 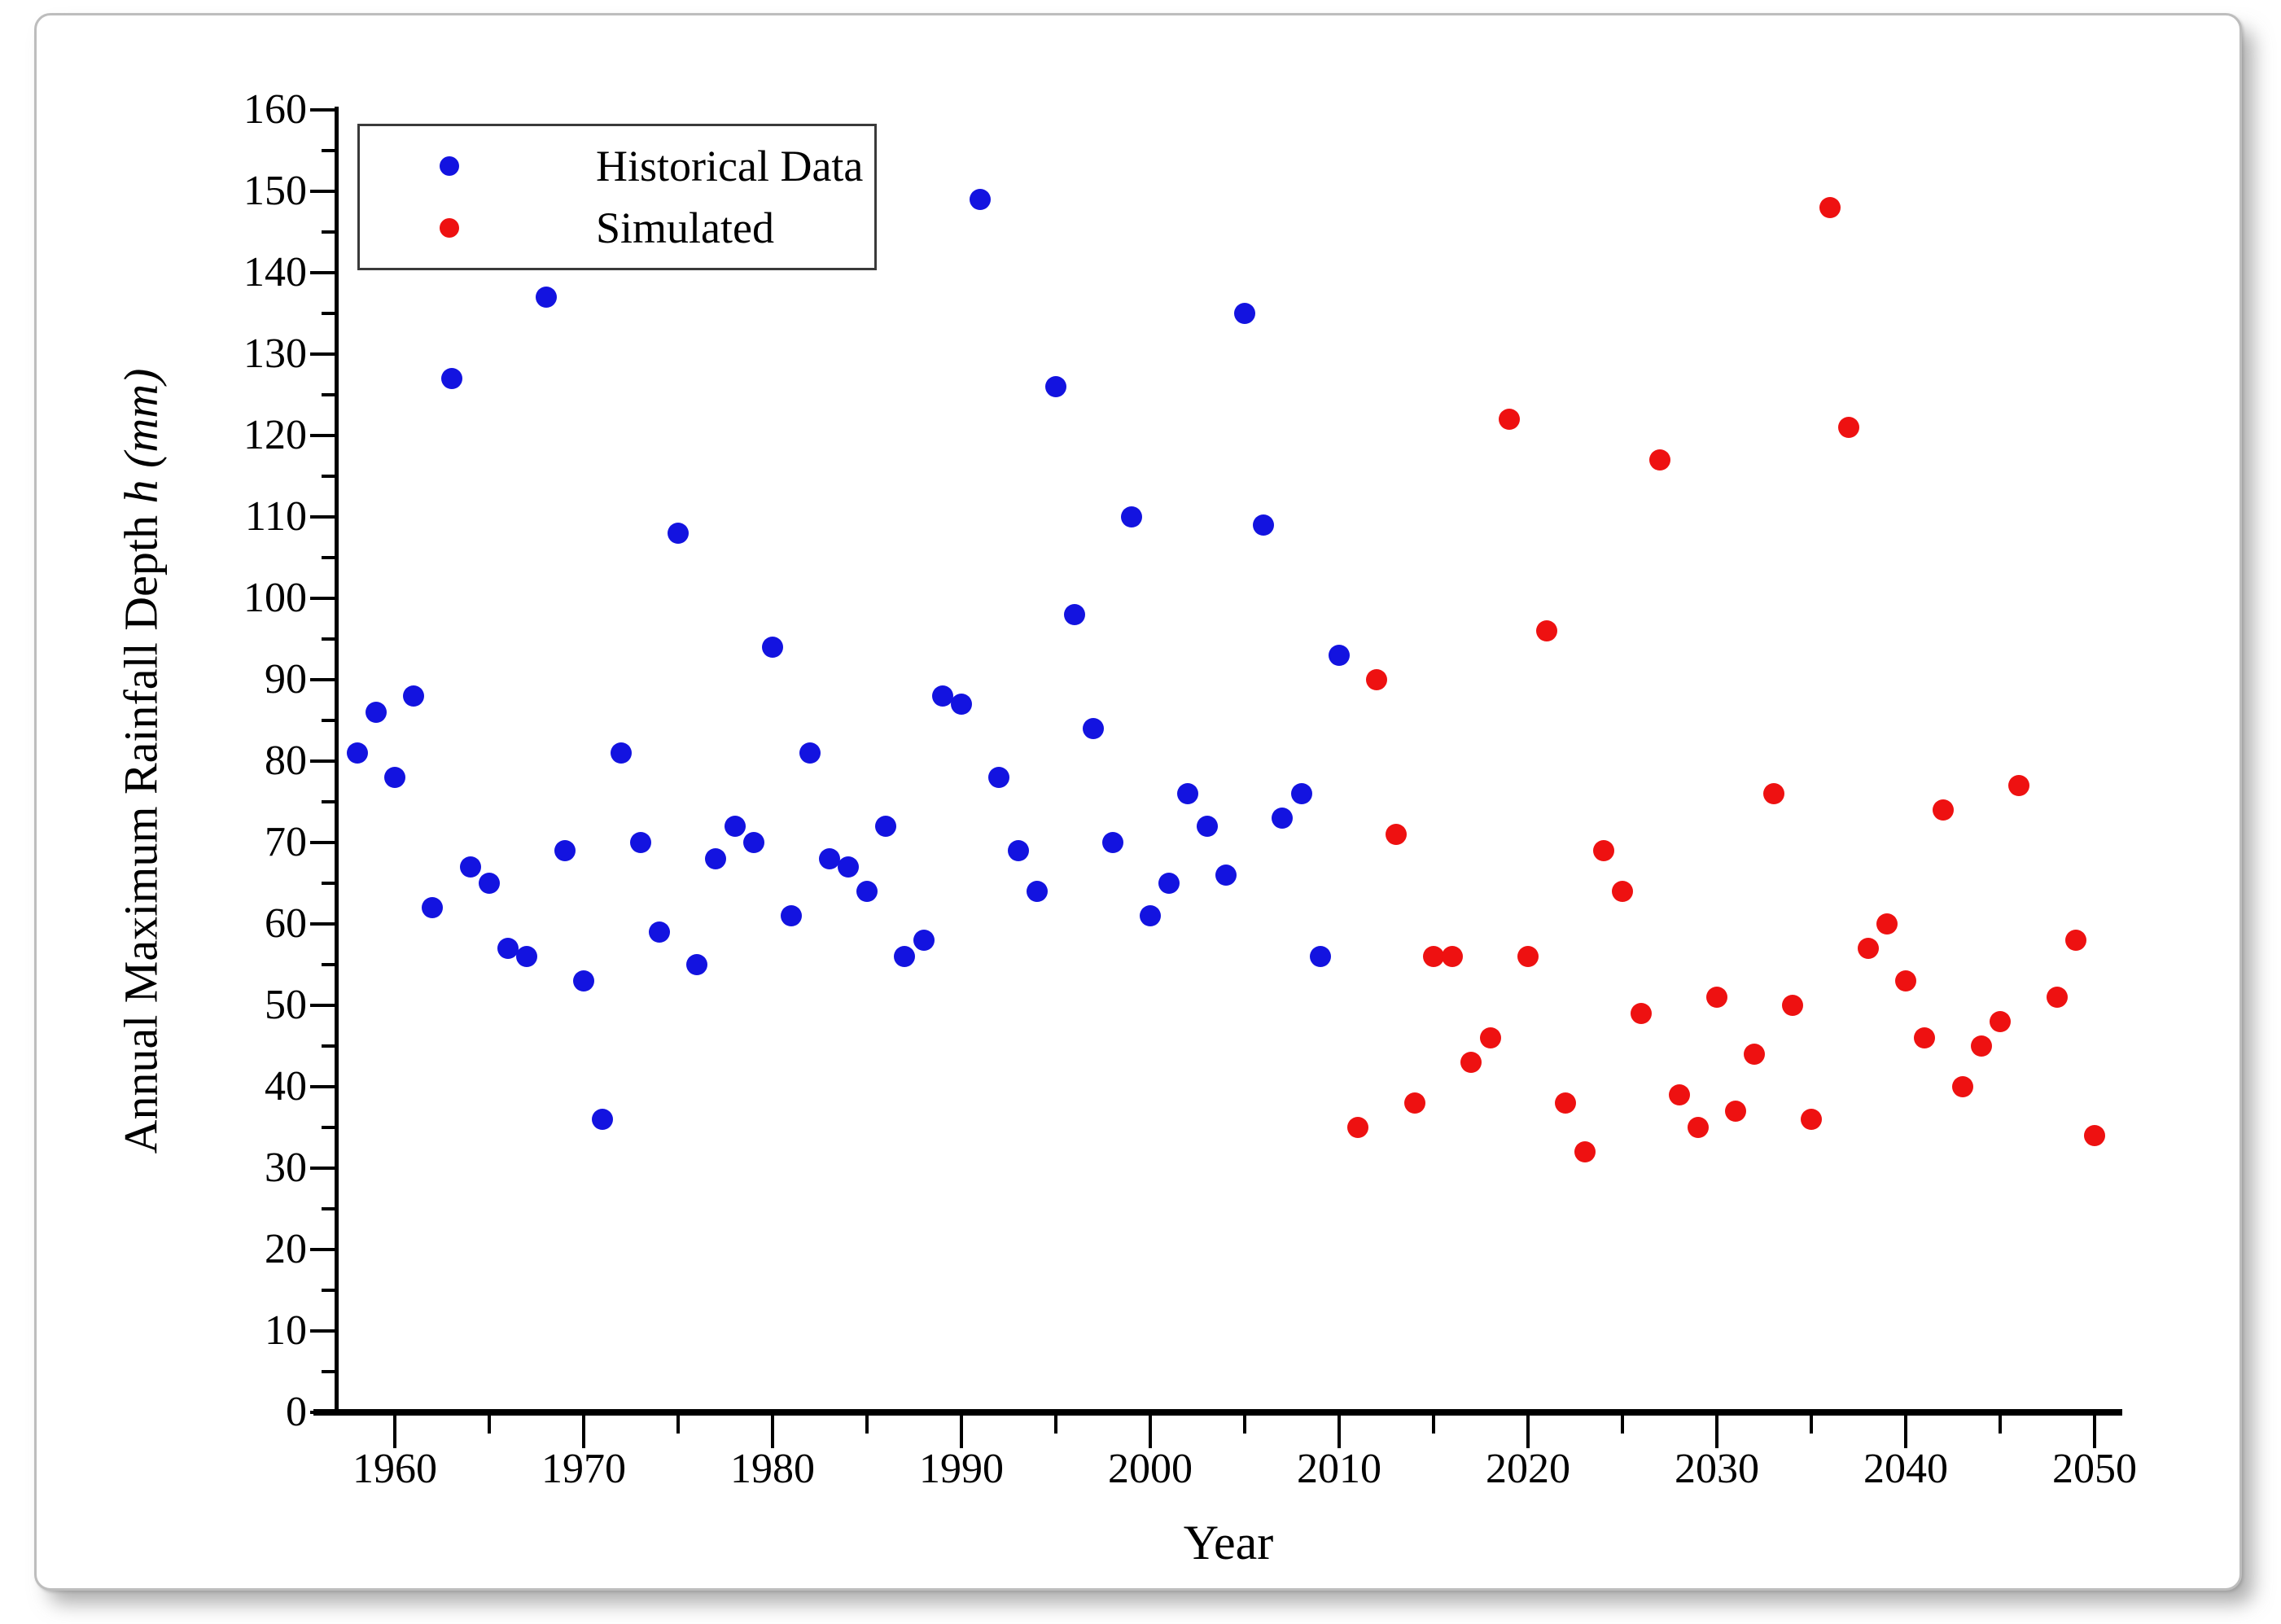 What do you see at coordinates (141, 491) in the screenshot?
I see `y-axis-title-variable: h` at bounding box center [141, 491].